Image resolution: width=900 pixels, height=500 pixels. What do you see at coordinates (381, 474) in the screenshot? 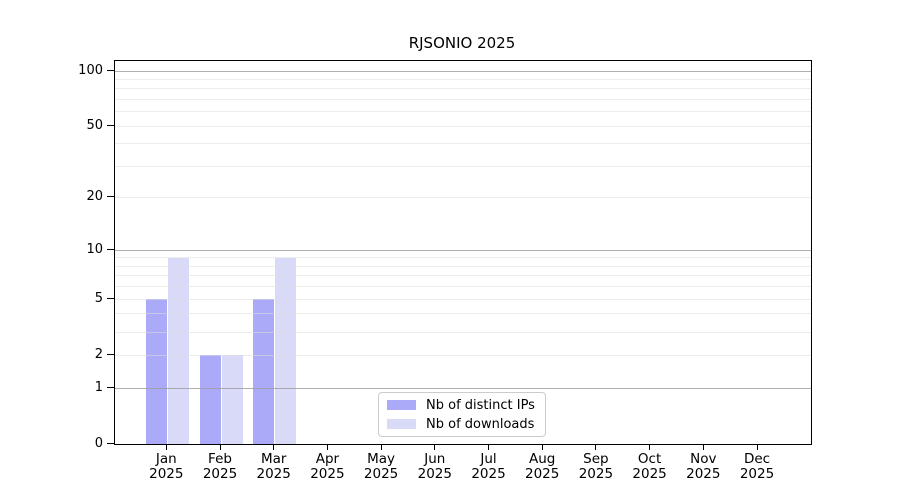
I see `x-tick-label-year-may: 2025` at bounding box center [381, 474].